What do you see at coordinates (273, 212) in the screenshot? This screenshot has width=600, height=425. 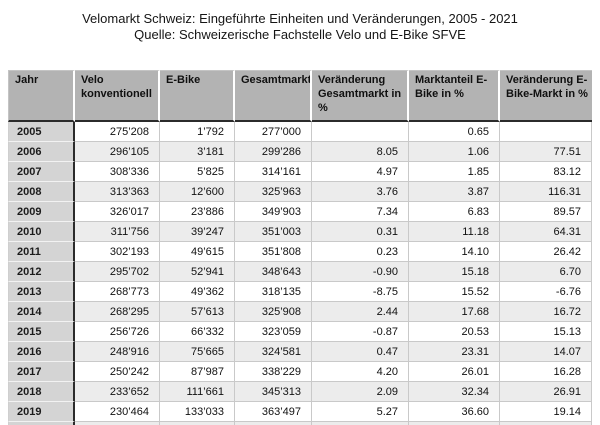 I see `value-cell: 349’903` at bounding box center [273, 212].